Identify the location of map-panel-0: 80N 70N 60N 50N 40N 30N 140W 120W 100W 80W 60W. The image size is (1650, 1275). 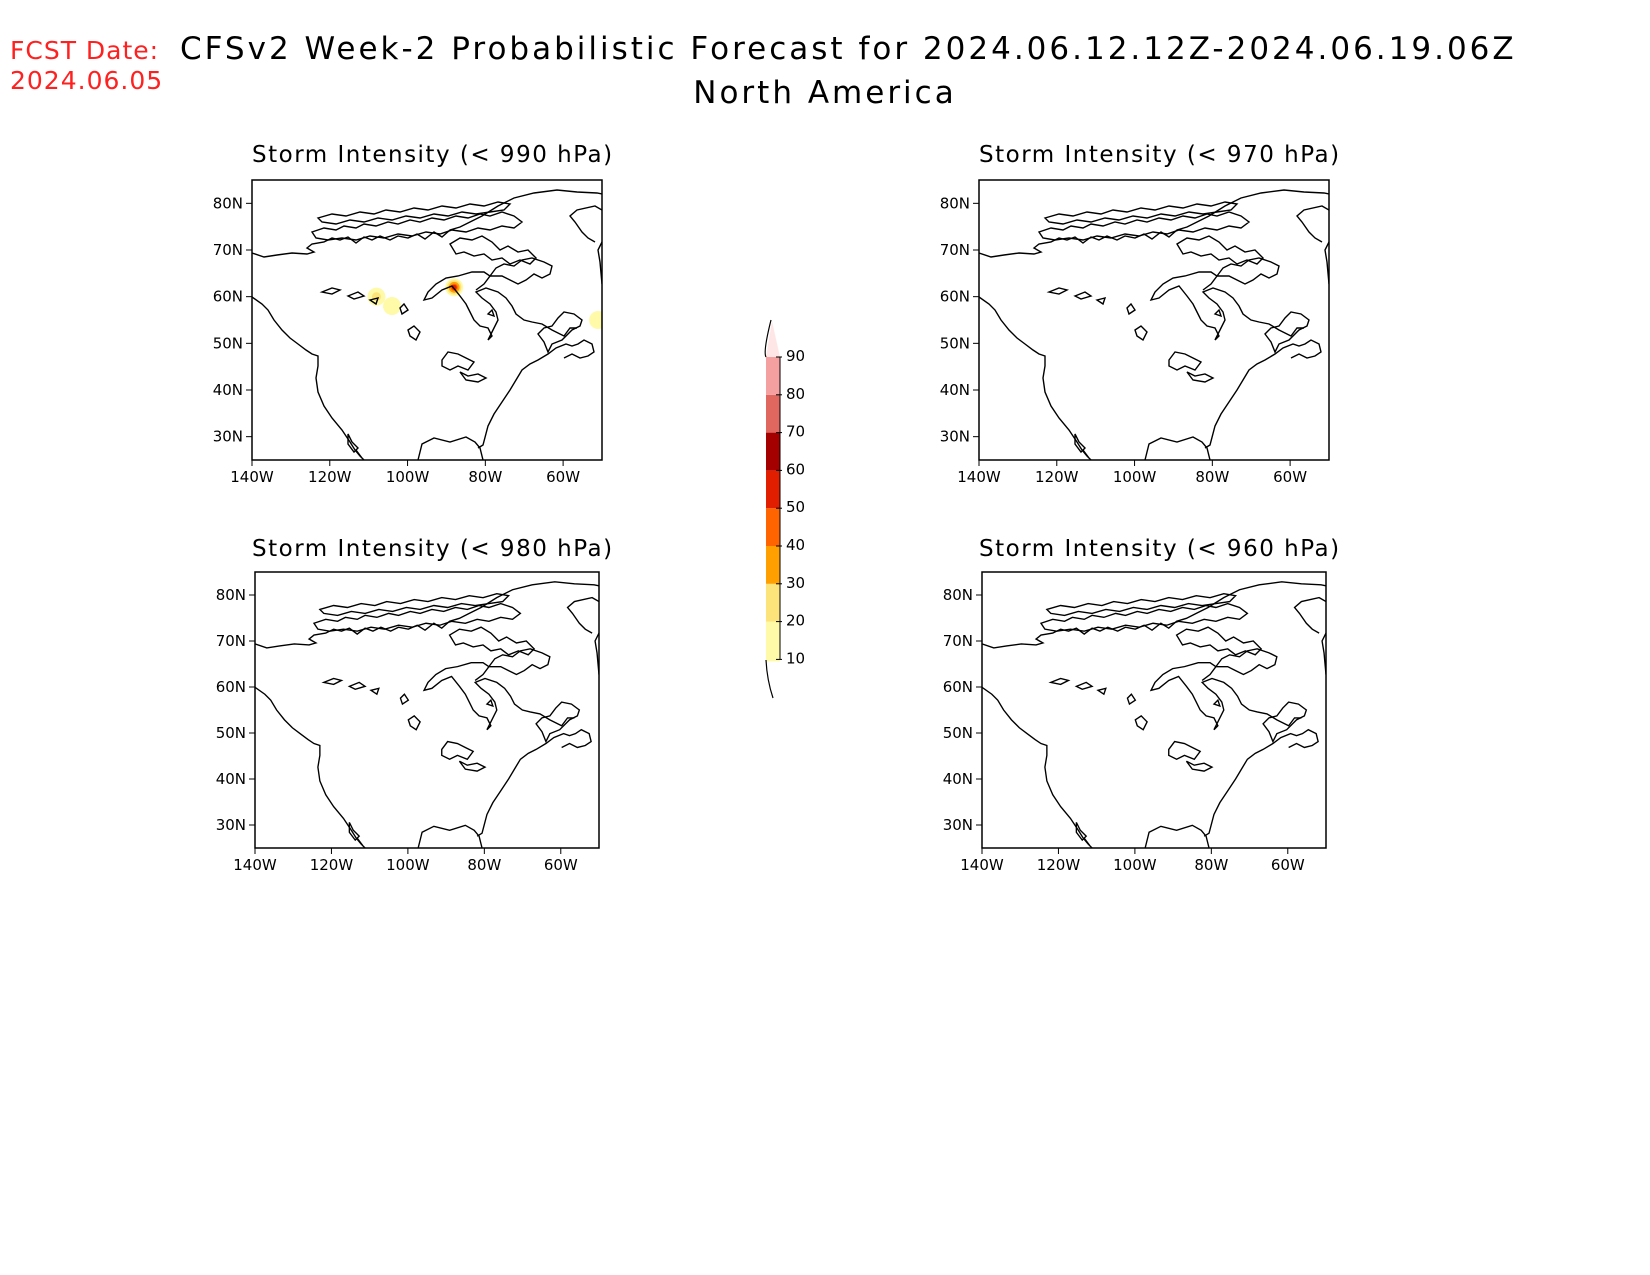
(408, 332).